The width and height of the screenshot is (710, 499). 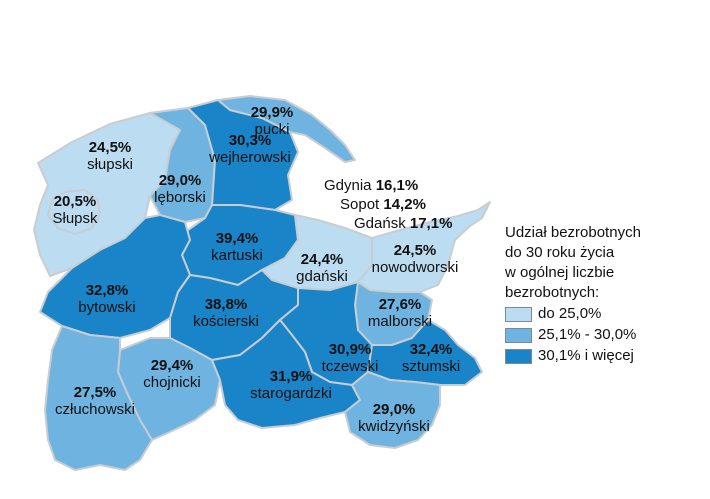 I want to click on city-gdynia: Gdynia 16,1%, so click(x=371, y=185).